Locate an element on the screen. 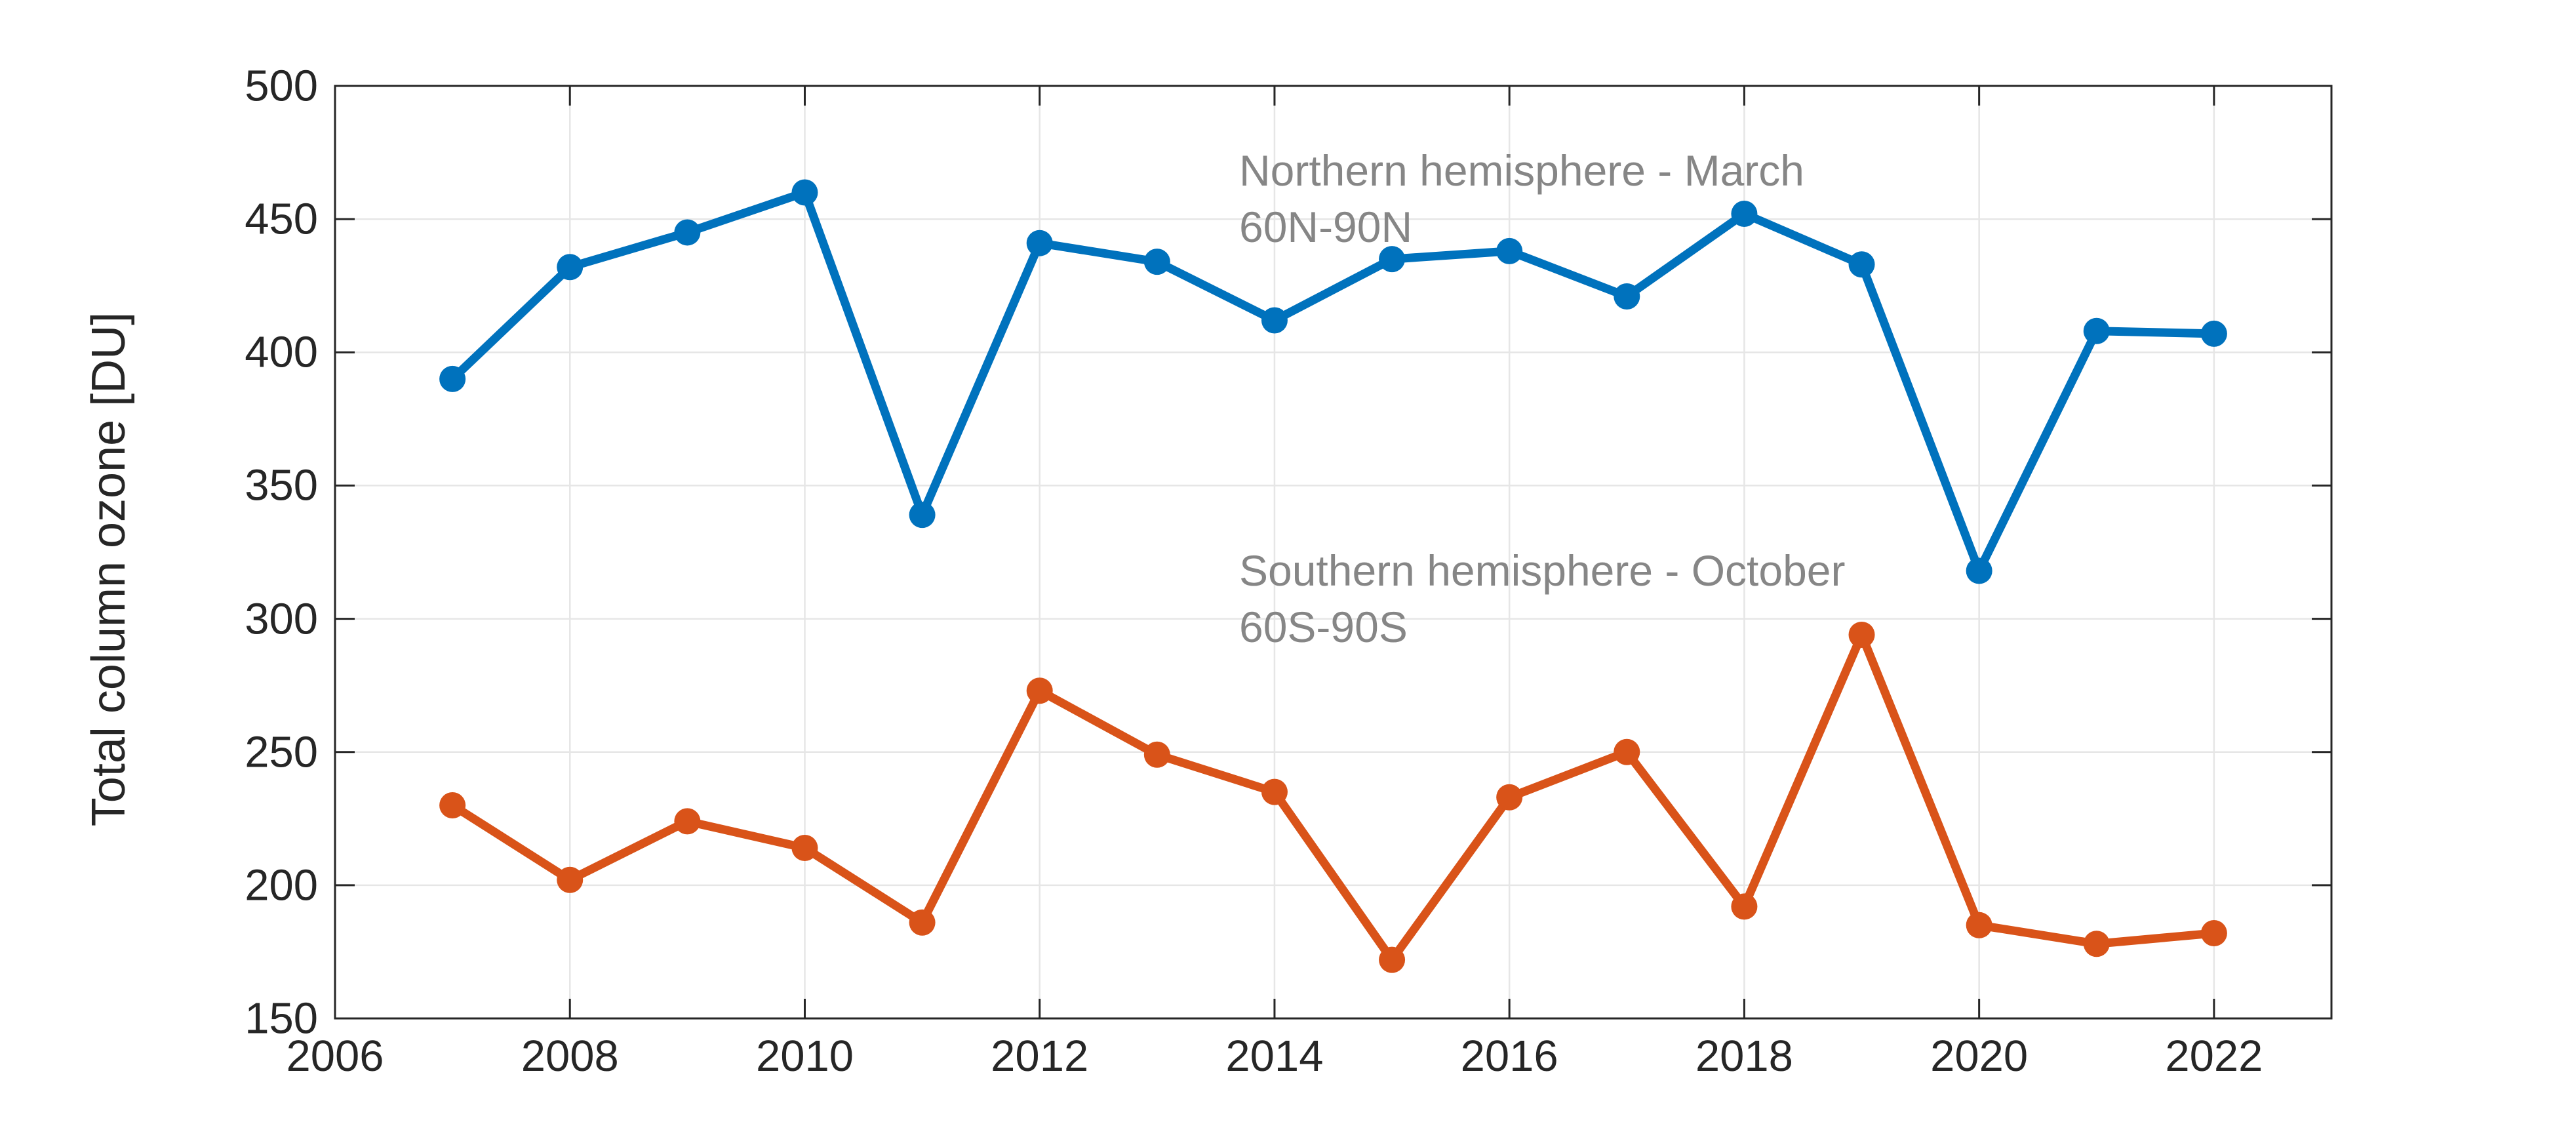 Image resolution: width=2576 pixels, height=1145 pixels. x-tick-label: 2006 is located at coordinates (335, 1056).